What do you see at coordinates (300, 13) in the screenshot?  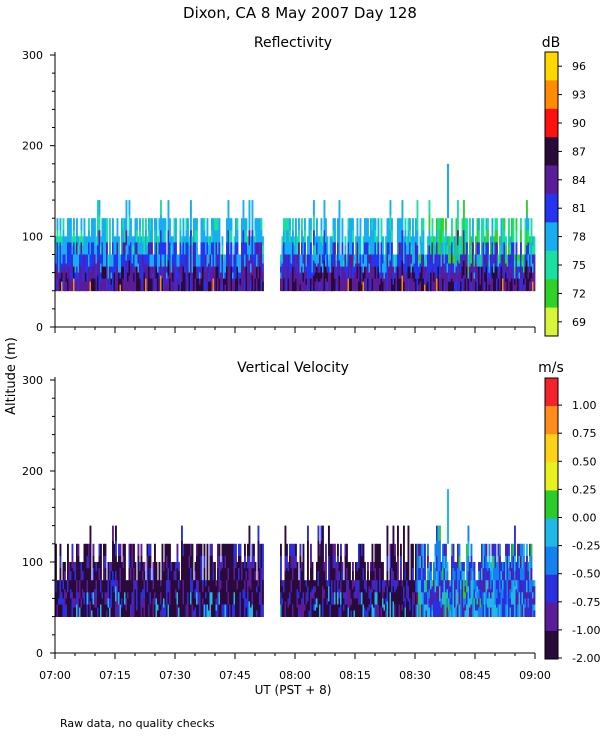 I see `figure-title: Dixon, CA 8 May 2007 Day 128` at bounding box center [300, 13].